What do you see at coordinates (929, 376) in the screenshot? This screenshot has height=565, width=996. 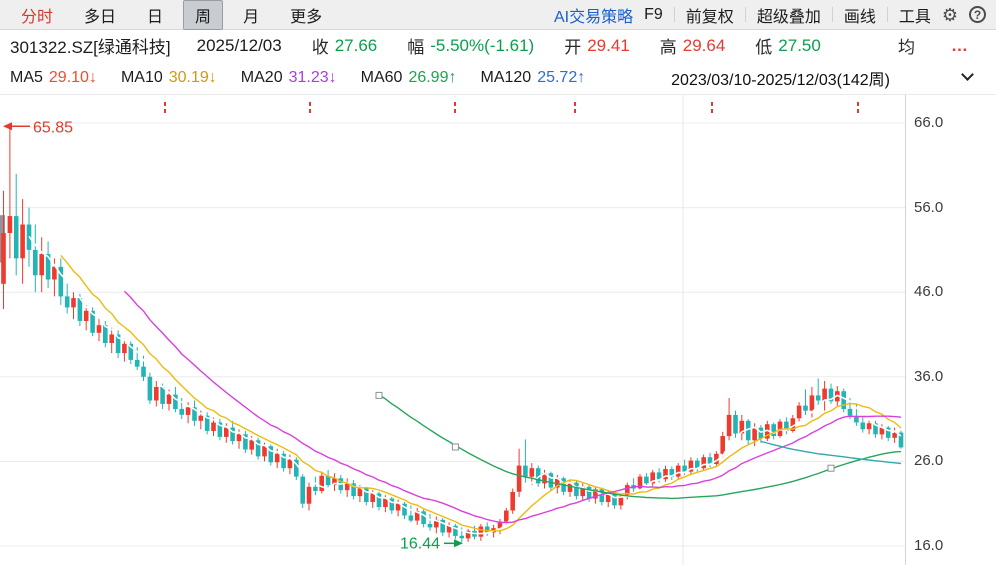 I see `y-axis-label: 36.0` at bounding box center [929, 376].